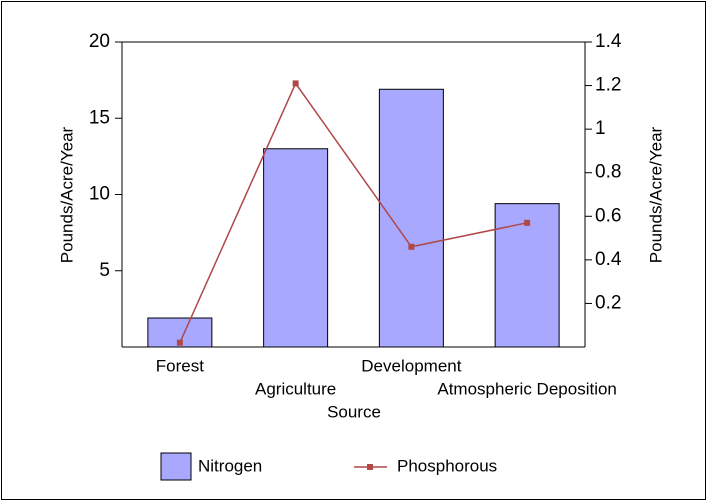  I want to click on y-tick-label: 10, so click(99, 194).